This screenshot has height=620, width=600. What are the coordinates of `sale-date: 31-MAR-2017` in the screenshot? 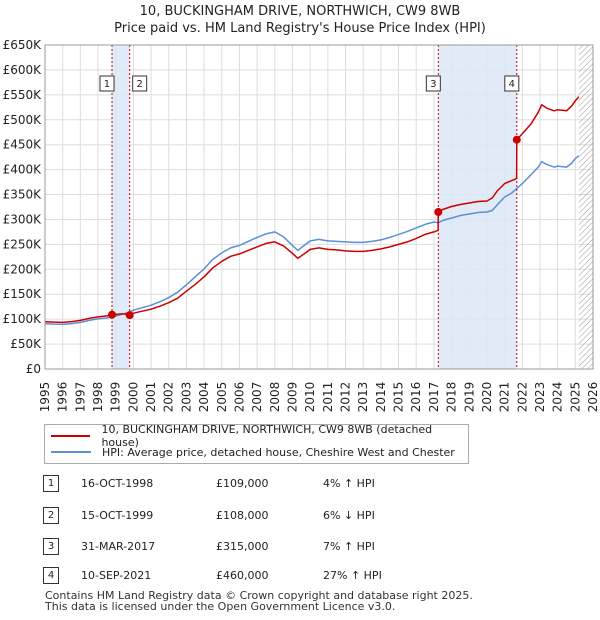 It's located at (118, 546).